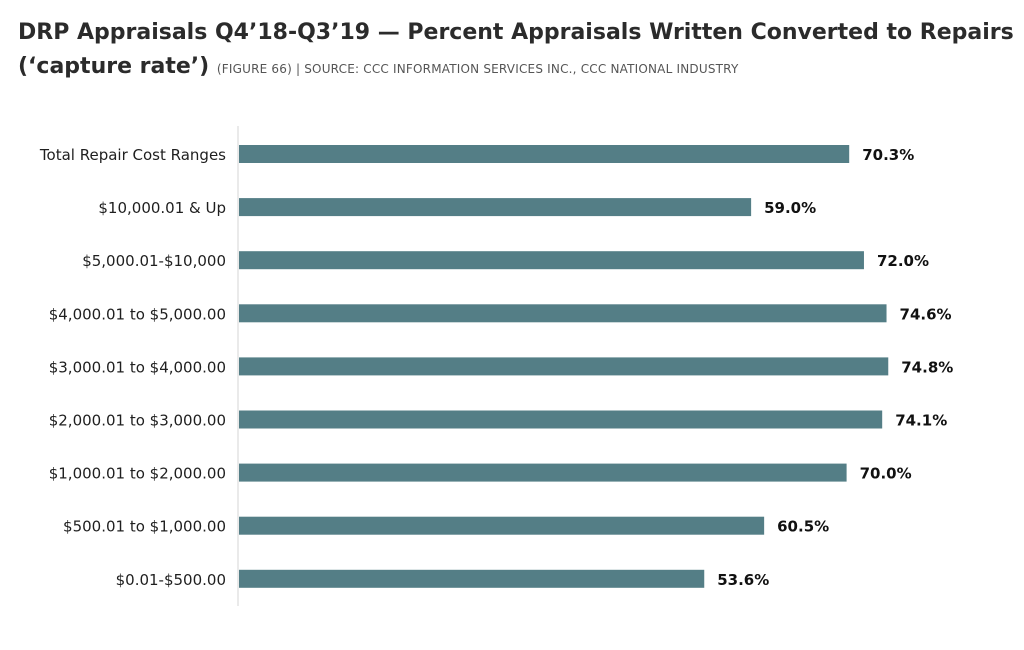 This screenshot has width=1024, height=650. What do you see at coordinates (903, 261) in the screenshot?
I see `value-label: 72.0%` at bounding box center [903, 261].